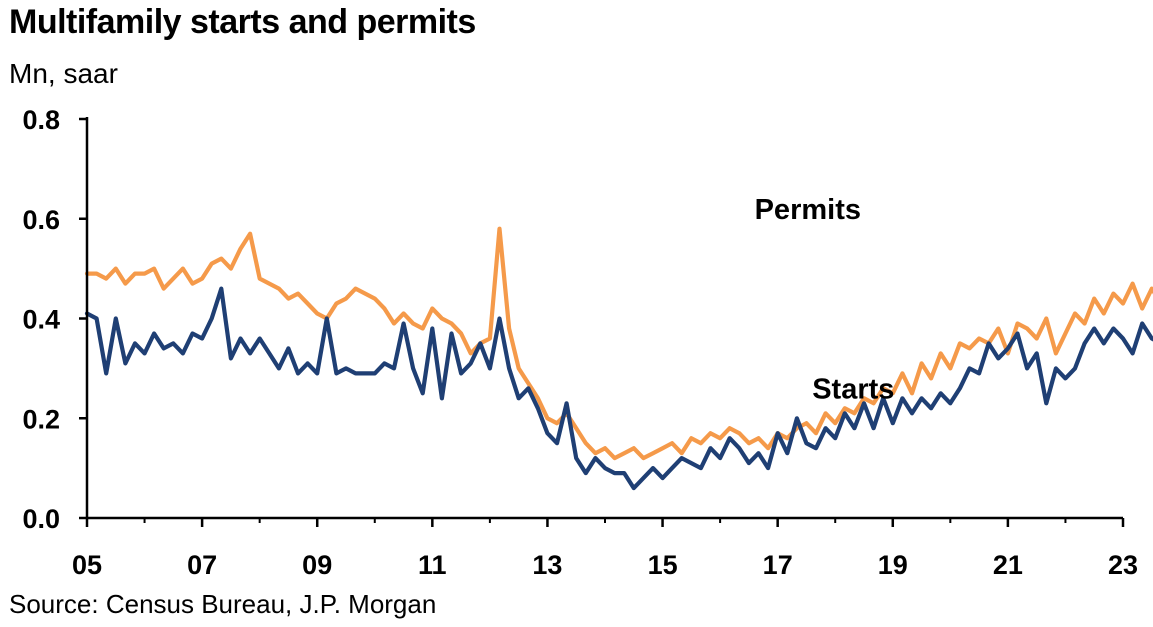  I want to click on x-tick-label: 21, so click(1008, 565).